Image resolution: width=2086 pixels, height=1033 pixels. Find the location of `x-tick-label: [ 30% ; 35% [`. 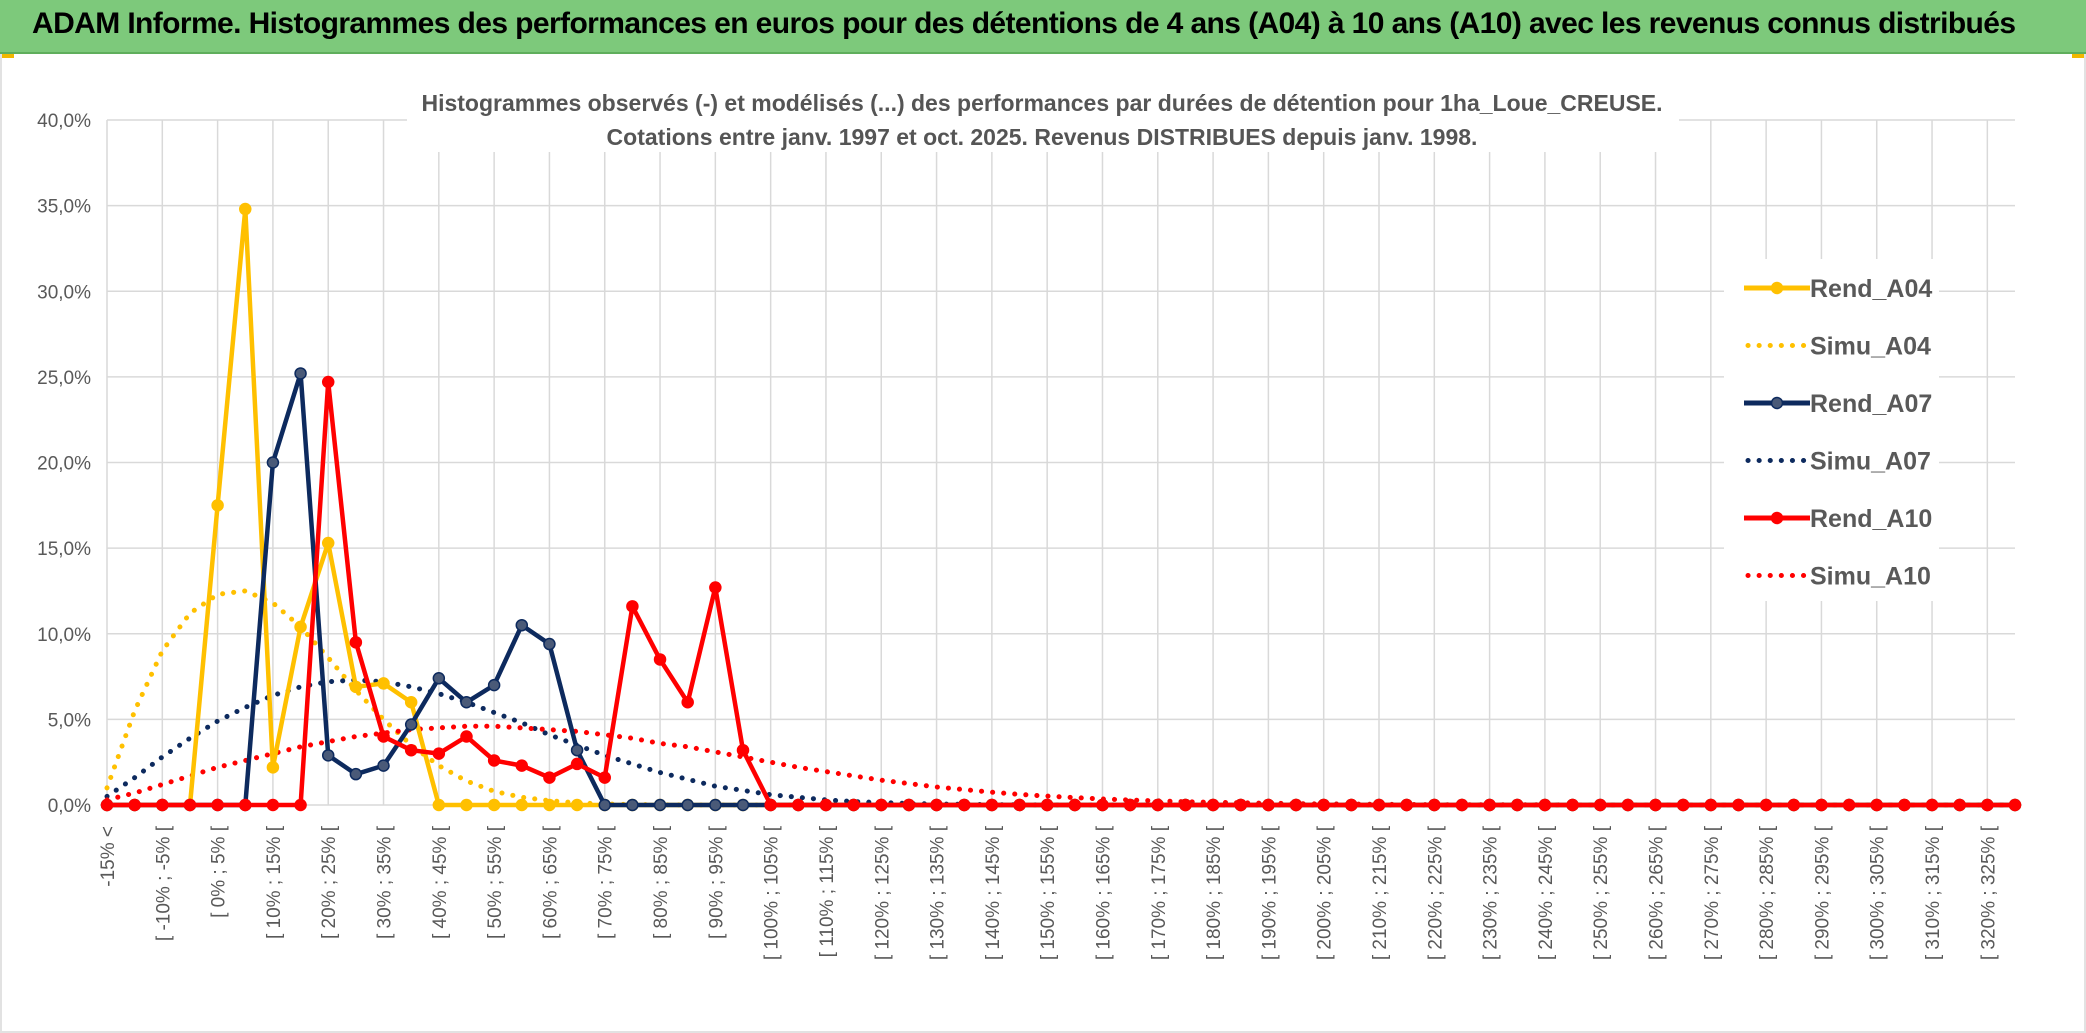

x-tick-label: [ 30% ; 35% [ is located at coordinates (385, 882).